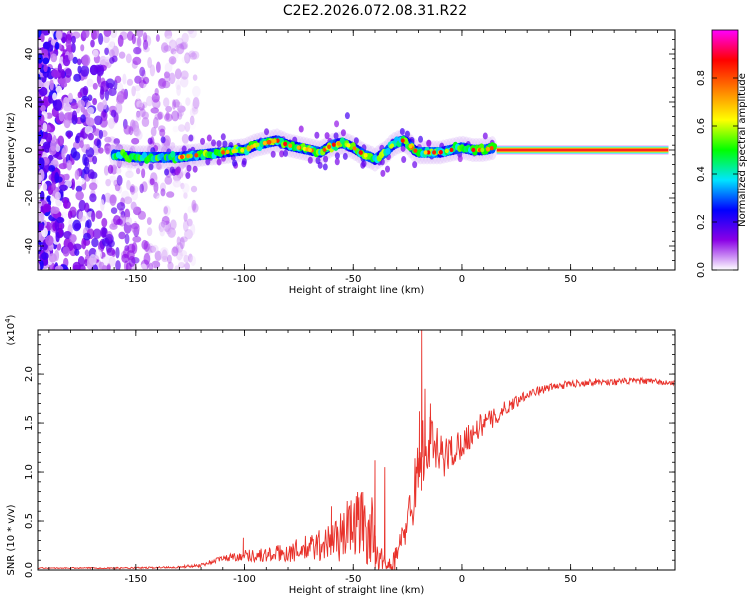 This screenshot has height=600, width=750. I want to click on colorbar-tick-label: 0.0, so click(701, 270).